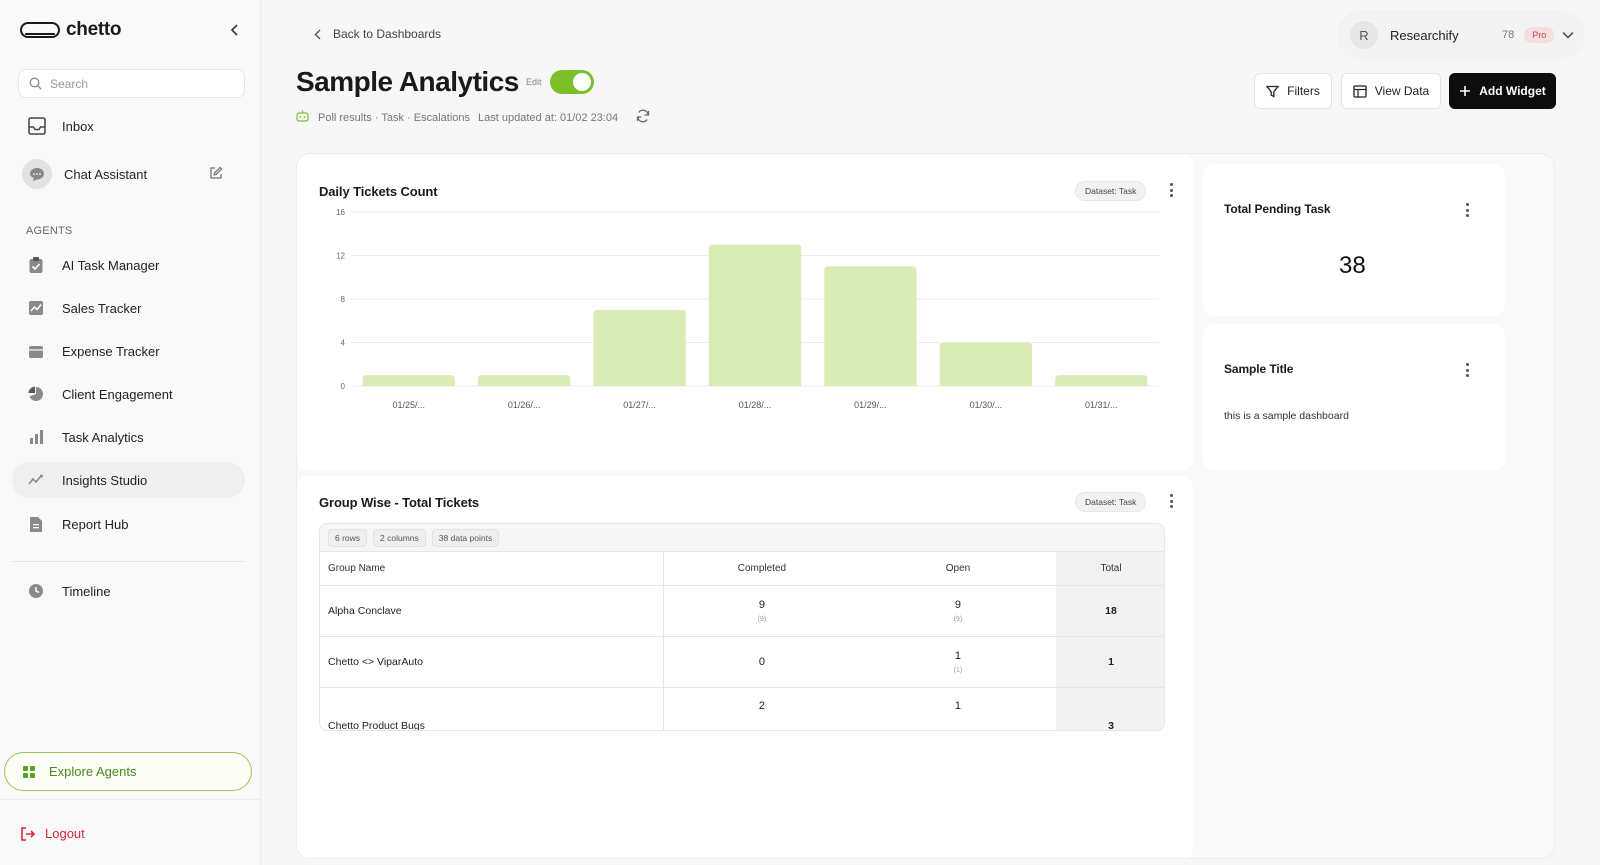 Image resolution: width=1600 pixels, height=865 pixels. What do you see at coordinates (572, 82) in the screenshot?
I see `edit-toggle` at bounding box center [572, 82].